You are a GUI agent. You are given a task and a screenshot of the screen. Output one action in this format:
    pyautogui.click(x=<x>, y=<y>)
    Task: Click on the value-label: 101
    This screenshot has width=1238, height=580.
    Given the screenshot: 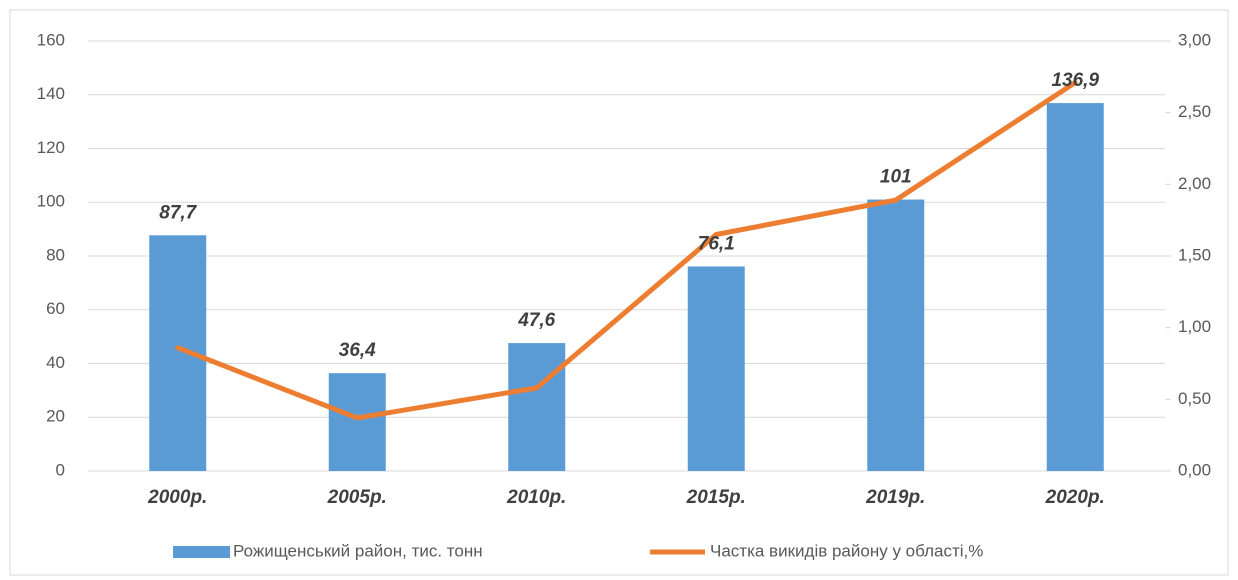 What is the action you would take?
    pyautogui.click(x=896, y=177)
    